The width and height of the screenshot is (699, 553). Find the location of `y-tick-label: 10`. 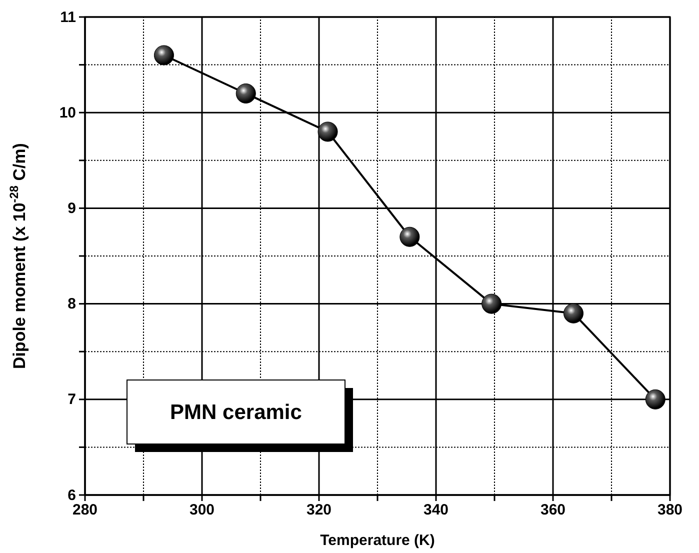

y-tick-label: 10 is located at coordinates (67, 113).